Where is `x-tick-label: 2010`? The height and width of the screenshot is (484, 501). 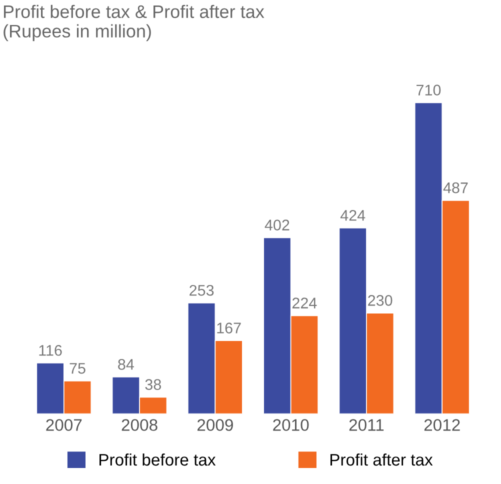 x-tick-label: 2010 is located at coordinates (291, 425).